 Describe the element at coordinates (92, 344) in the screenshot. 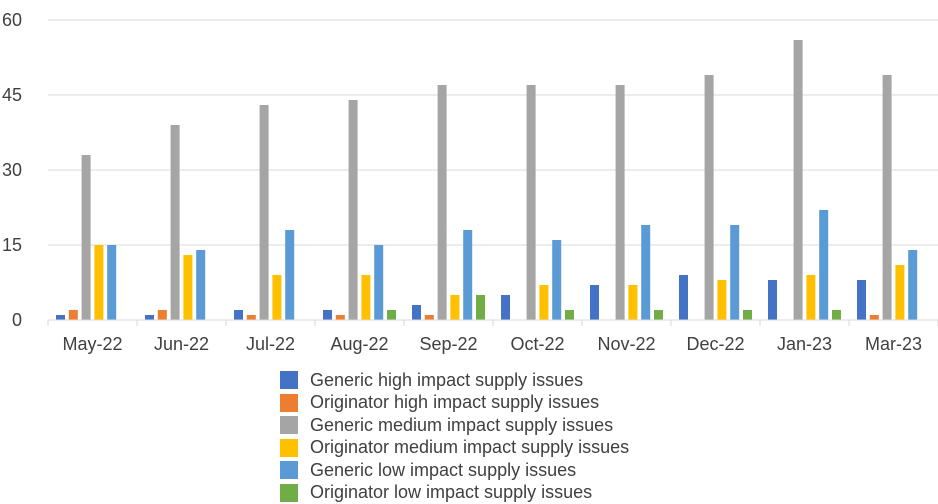

I see `x-tick-label: May-22` at that location.